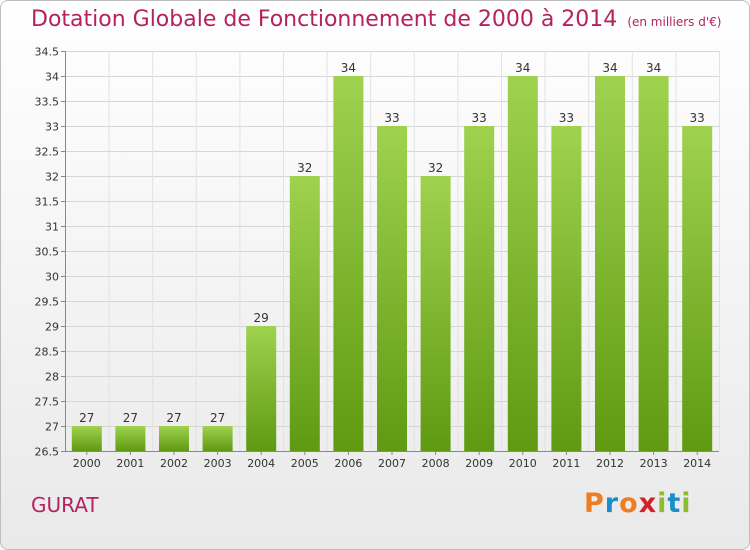 This screenshot has width=750, height=550. What do you see at coordinates (261, 318) in the screenshot?
I see `bar-value-label: 29` at bounding box center [261, 318].